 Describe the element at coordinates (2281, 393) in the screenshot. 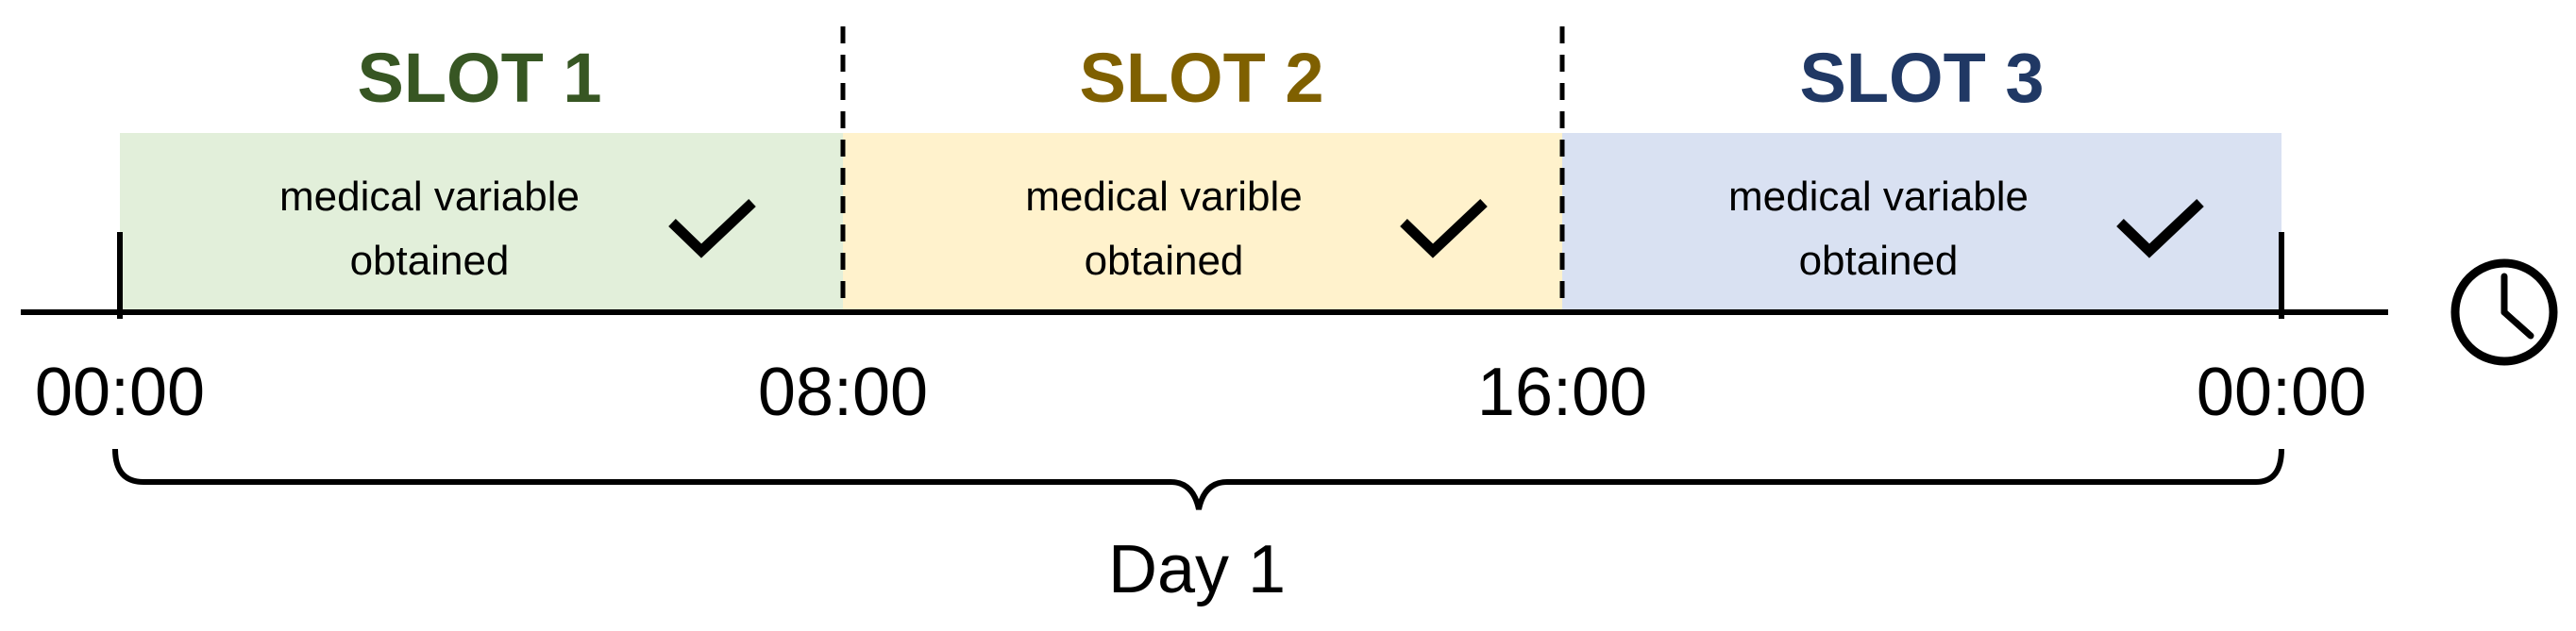

I see `time-label-end: 00:00` at that location.